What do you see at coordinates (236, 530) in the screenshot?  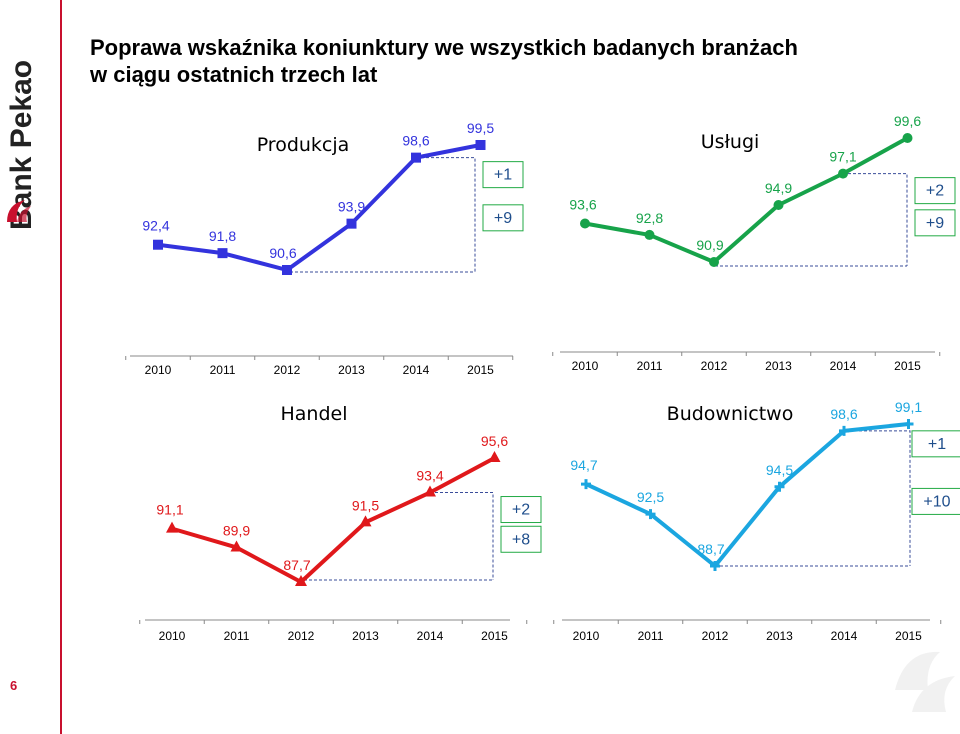 I see `data-label: 89,9` at bounding box center [236, 530].